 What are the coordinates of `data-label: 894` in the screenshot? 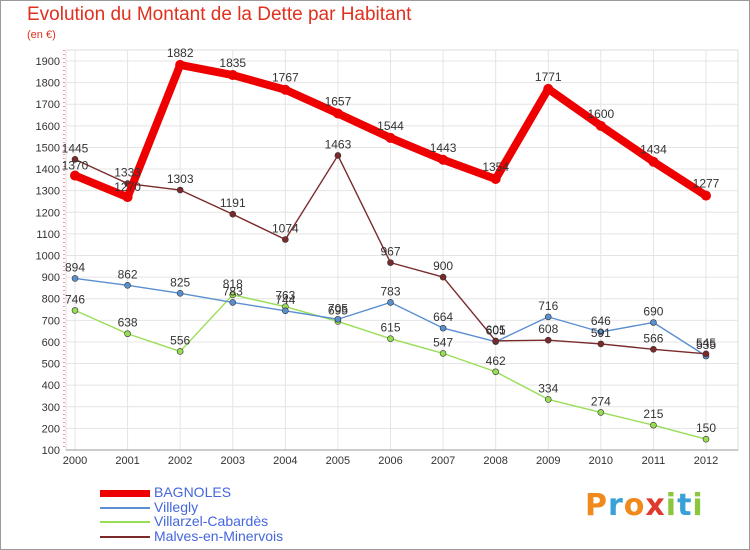 It's located at (75, 267).